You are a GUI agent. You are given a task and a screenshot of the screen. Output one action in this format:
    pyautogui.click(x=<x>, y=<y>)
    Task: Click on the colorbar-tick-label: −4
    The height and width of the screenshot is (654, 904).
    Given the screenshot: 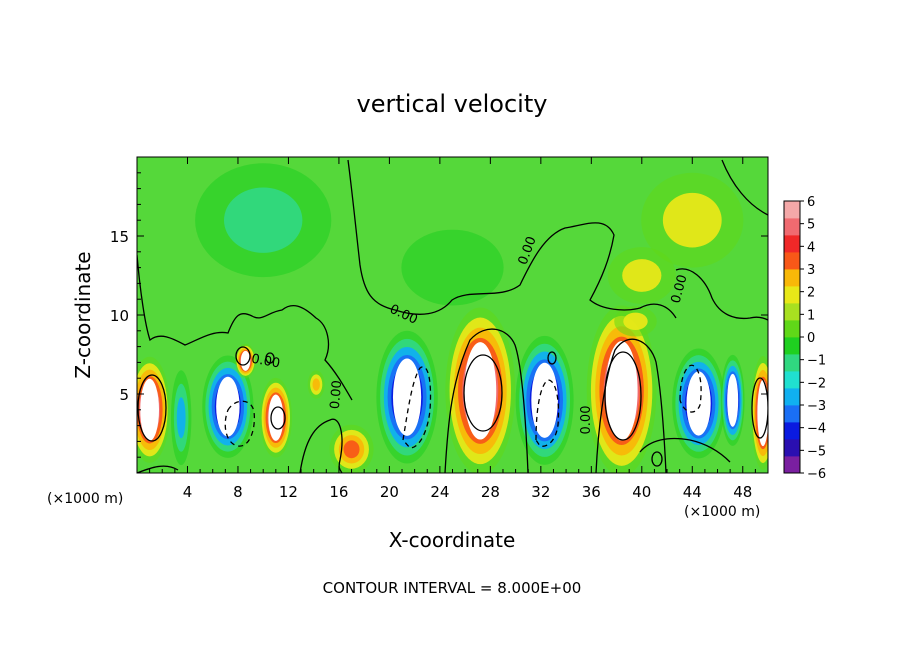 What is the action you would take?
    pyautogui.click(x=816, y=429)
    